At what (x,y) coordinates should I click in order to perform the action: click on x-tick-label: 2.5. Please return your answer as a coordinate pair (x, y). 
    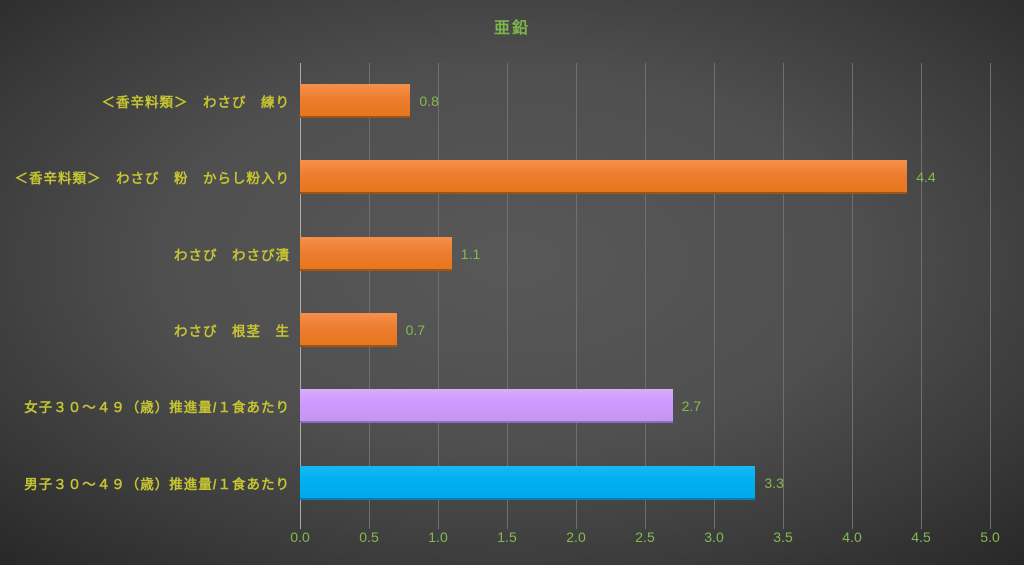
    Looking at the image, I should click on (645, 537).